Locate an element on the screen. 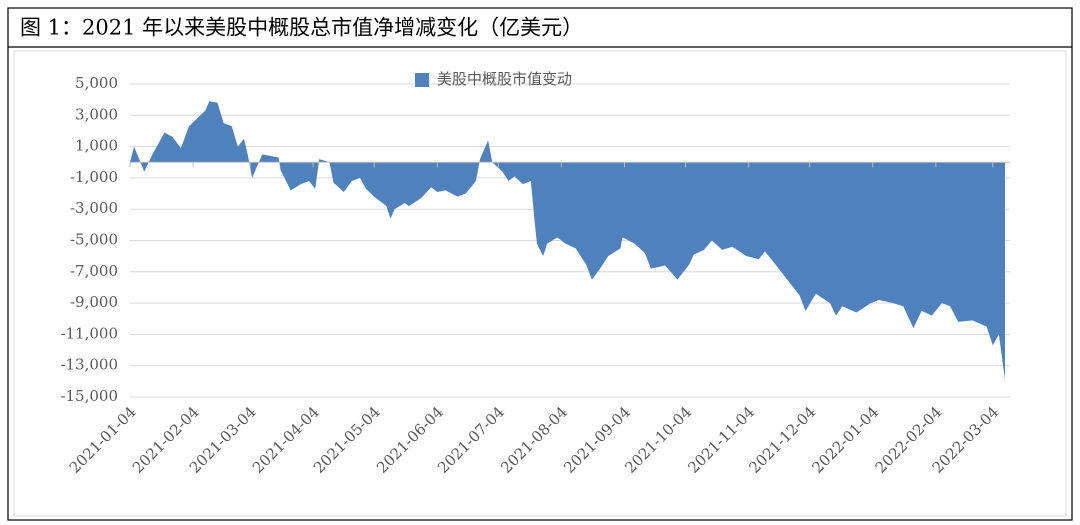 The height and width of the screenshot is (525, 1080). y-tick-label: 5,000 is located at coordinates (96, 83).